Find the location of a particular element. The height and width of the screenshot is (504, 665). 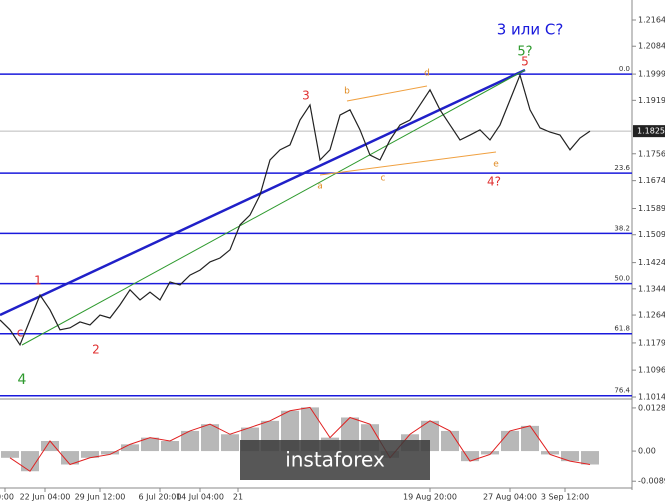

y-tick-label: 1.1674 is located at coordinates (651, 180).